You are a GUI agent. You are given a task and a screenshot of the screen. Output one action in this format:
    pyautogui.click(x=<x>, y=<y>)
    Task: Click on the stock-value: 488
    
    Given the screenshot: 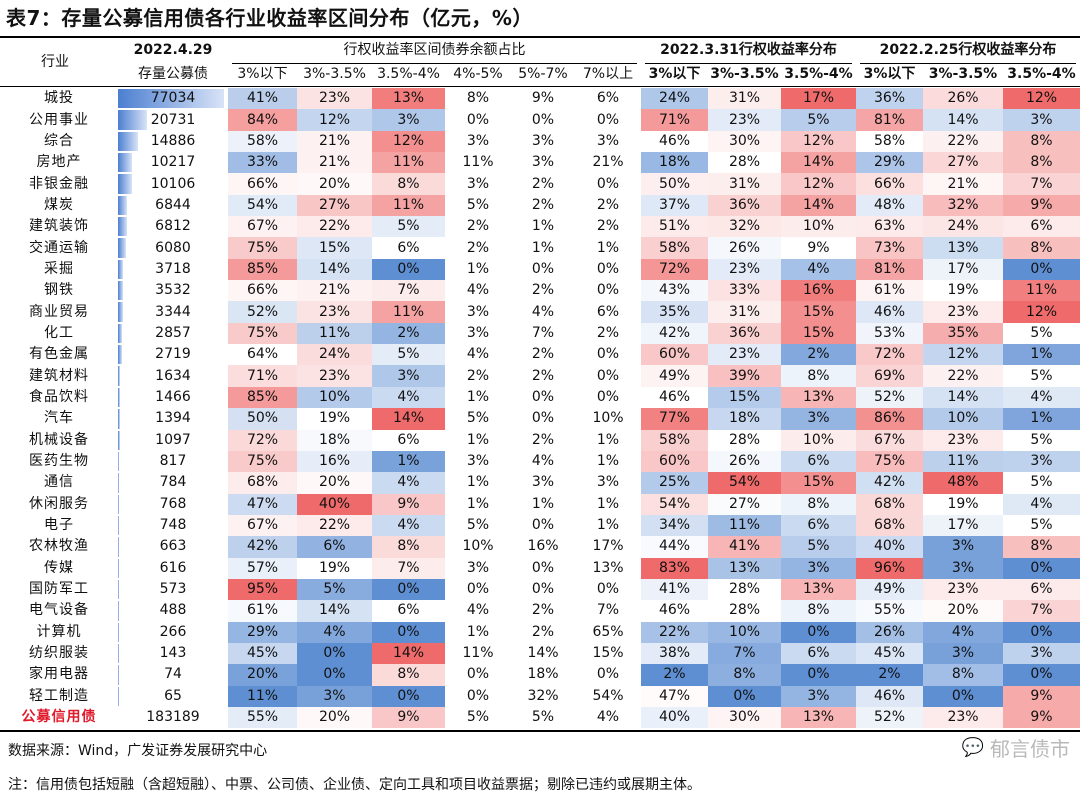 What is the action you would take?
    pyautogui.click(x=173, y=610)
    